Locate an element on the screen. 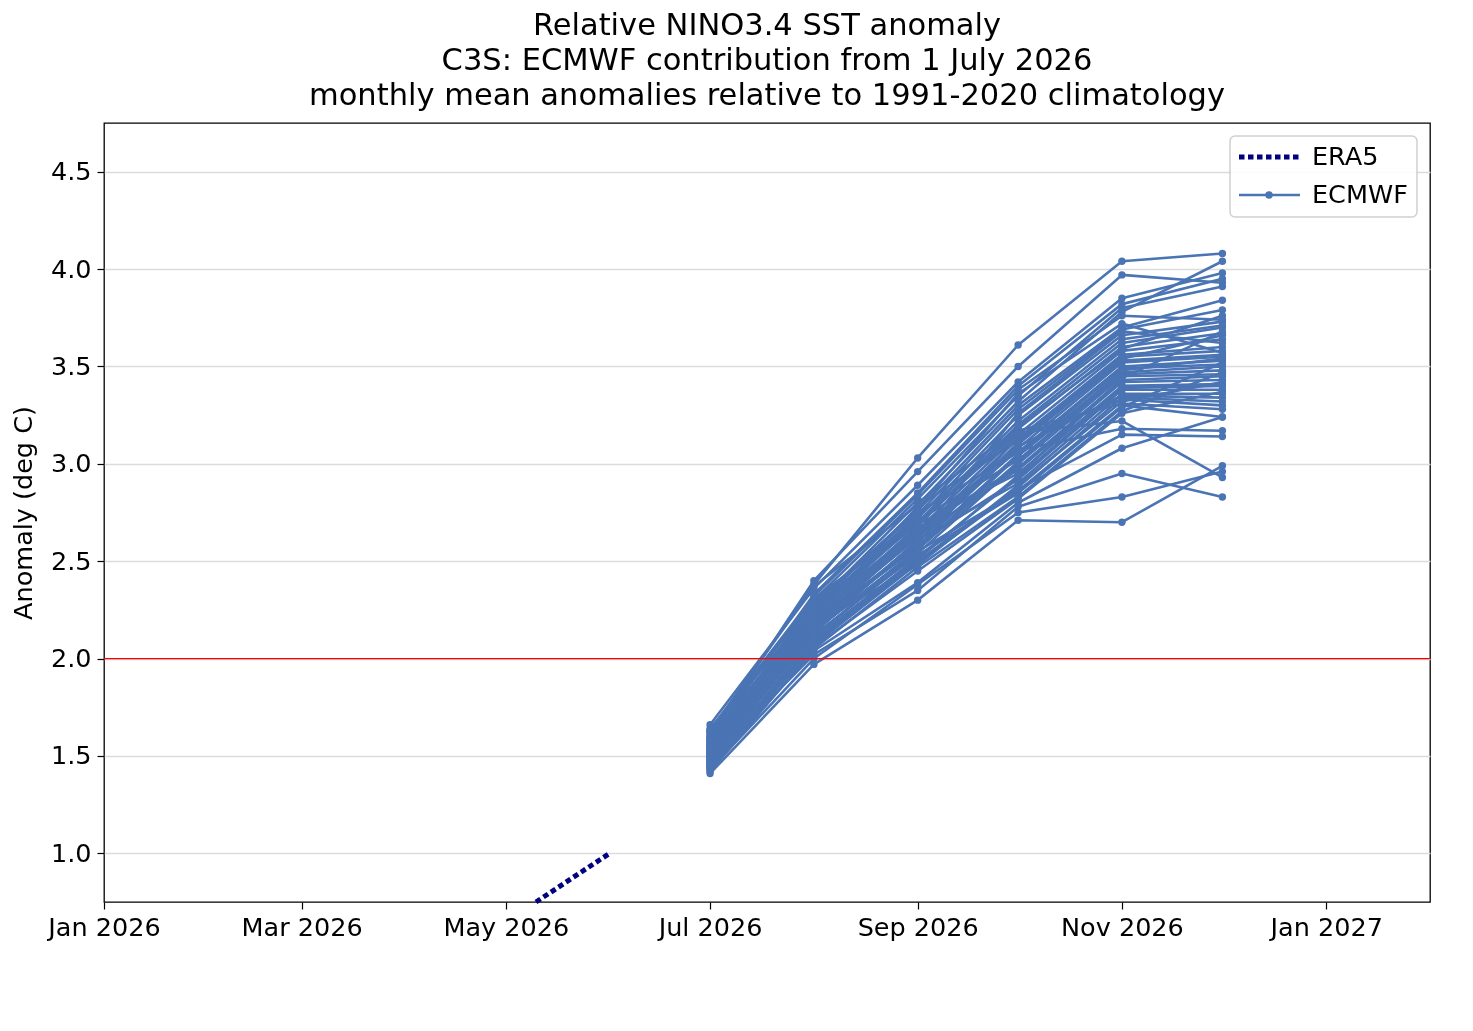 The height and width of the screenshot is (1031, 1473). chart-title: Relative NINO3.4 SST anomaly C3S: ECMWF contribution from 1 July 2026 monthly mean anomalies relative to 1991-2020 climatology is located at coordinates (767, 59).